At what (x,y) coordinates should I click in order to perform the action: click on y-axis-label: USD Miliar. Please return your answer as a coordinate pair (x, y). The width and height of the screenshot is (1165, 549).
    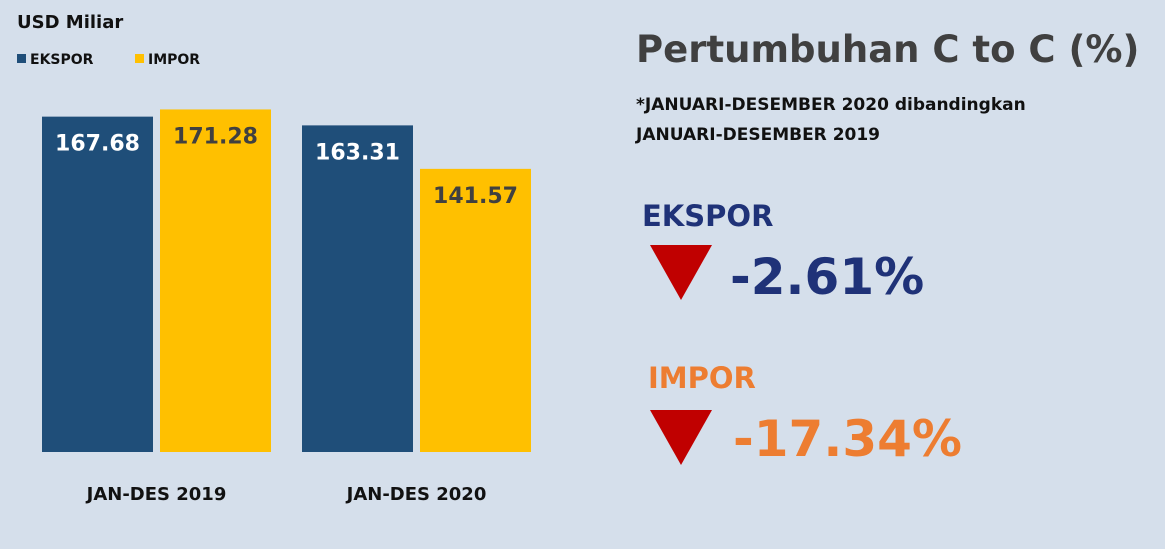
    Looking at the image, I should click on (70, 22).